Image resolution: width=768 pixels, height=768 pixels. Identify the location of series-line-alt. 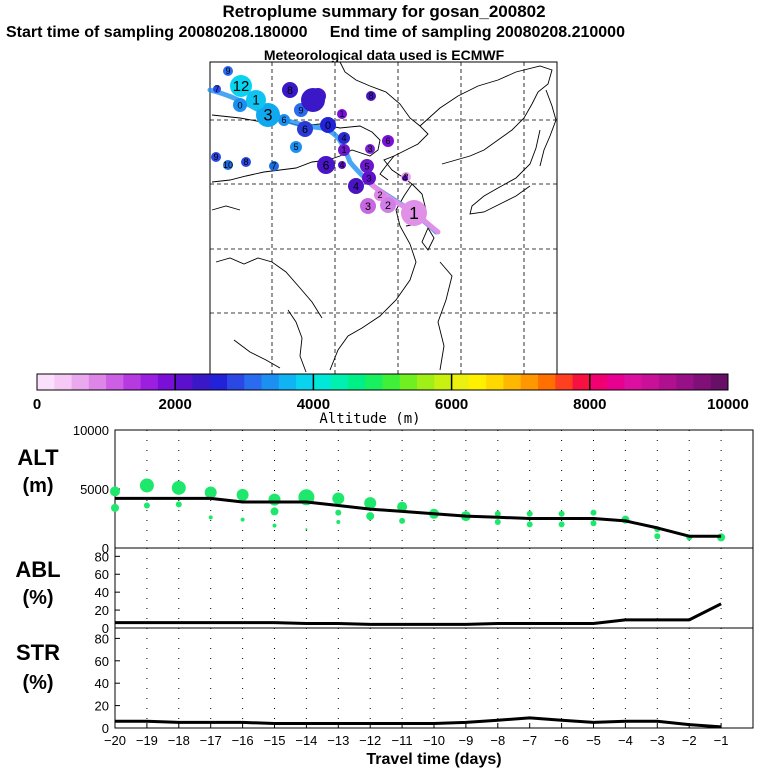
(418, 517).